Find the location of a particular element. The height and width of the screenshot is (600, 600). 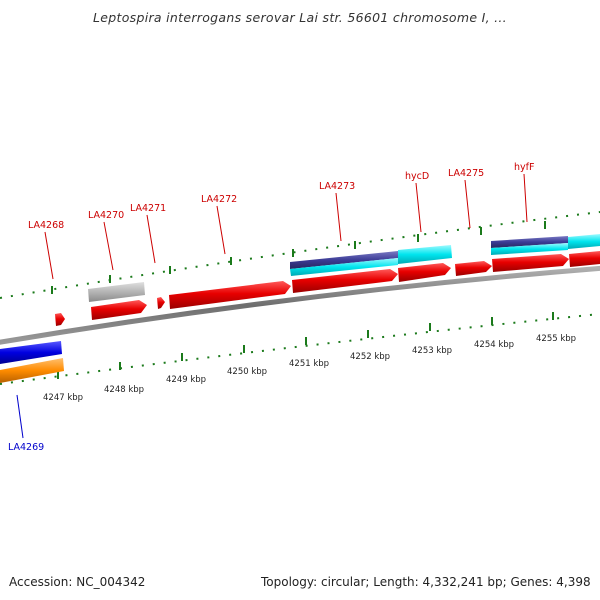

gene-LA4273-cyan is located at coordinates (344, 267).